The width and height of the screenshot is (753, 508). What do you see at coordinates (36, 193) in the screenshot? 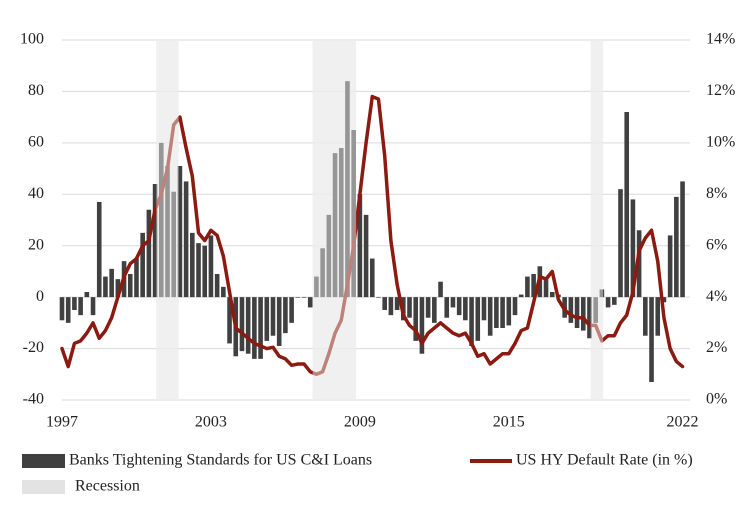
I see `y-tick-label: 40` at bounding box center [36, 193].